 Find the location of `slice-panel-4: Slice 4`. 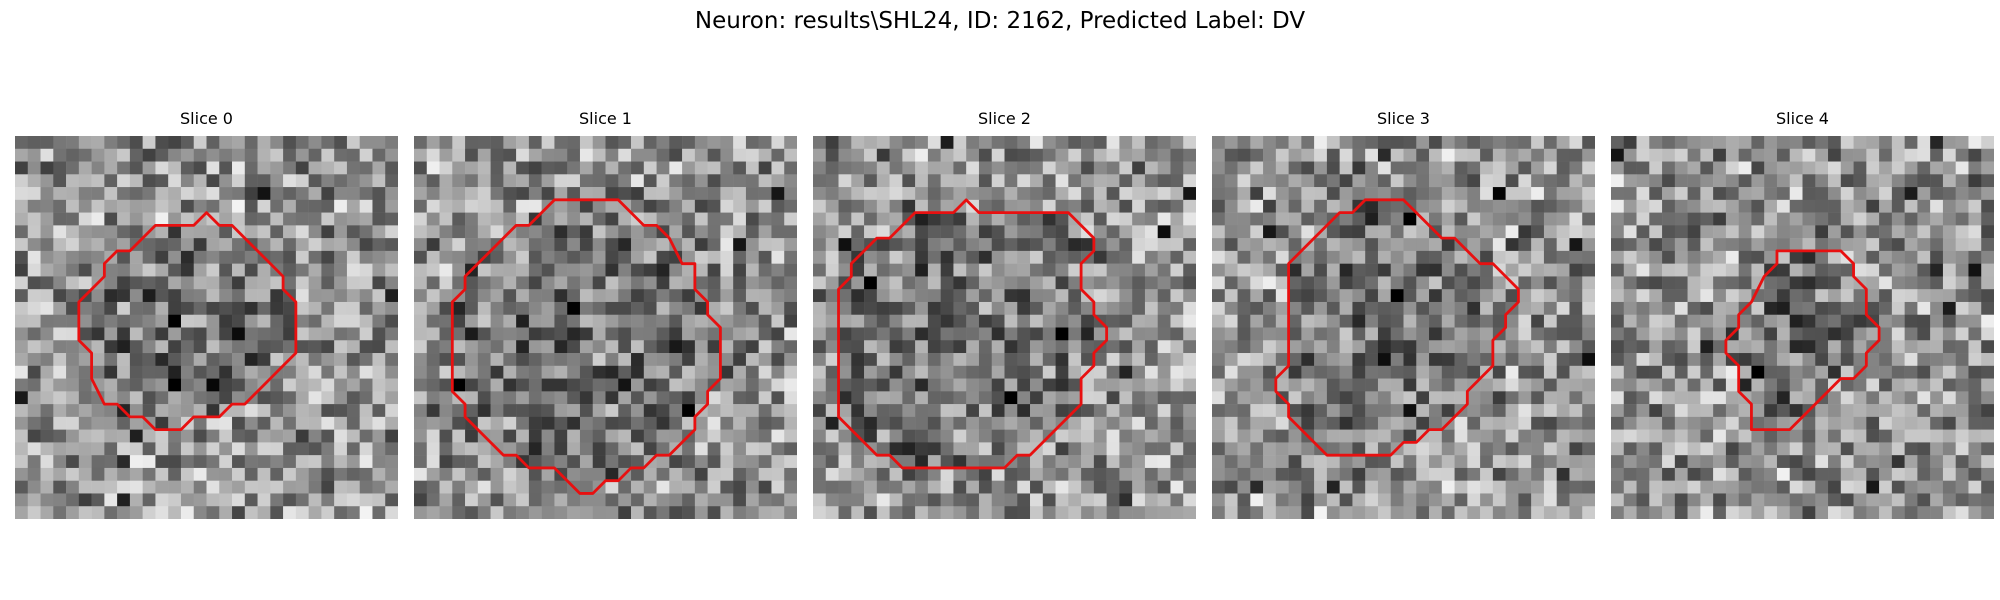

slice-panel-4: Slice 4 is located at coordinates (1802, 313).